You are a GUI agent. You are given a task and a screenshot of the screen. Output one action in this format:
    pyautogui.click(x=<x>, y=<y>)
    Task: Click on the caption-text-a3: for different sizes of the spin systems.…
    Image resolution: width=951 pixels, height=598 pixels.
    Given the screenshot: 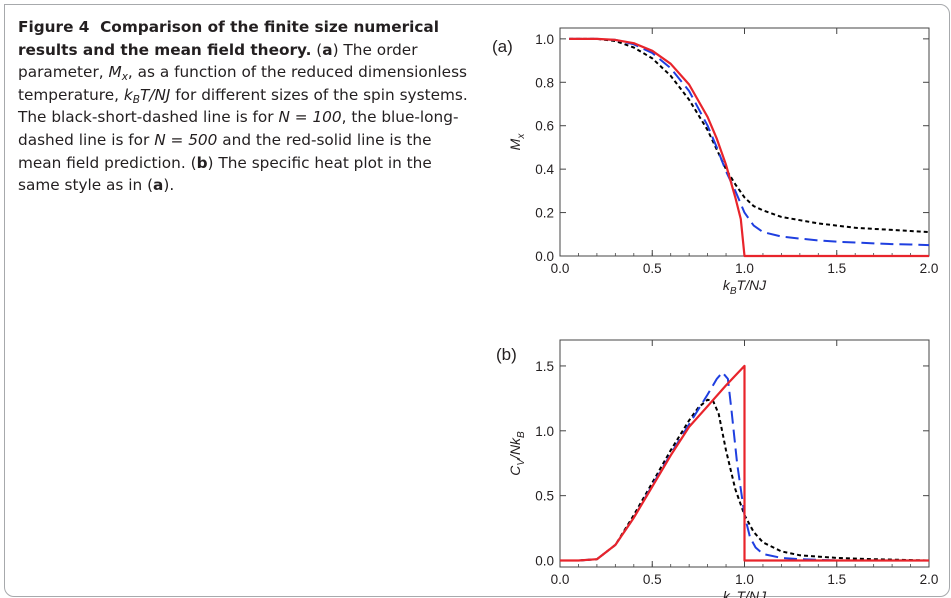 What is the action you would take?
    pyautogui.click(x=243, y=106)
    